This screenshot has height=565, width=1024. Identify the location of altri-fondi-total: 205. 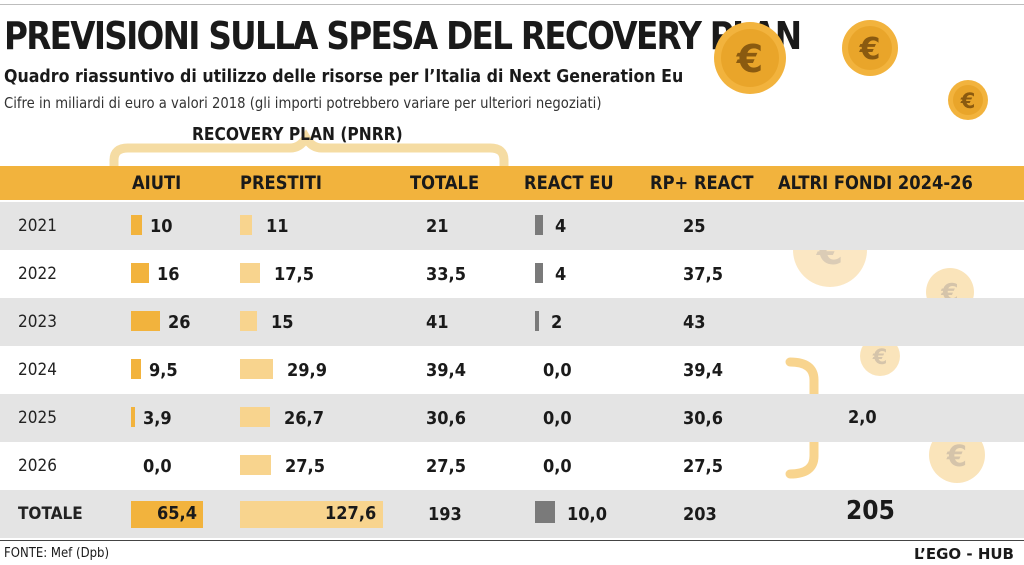
(870, 511).